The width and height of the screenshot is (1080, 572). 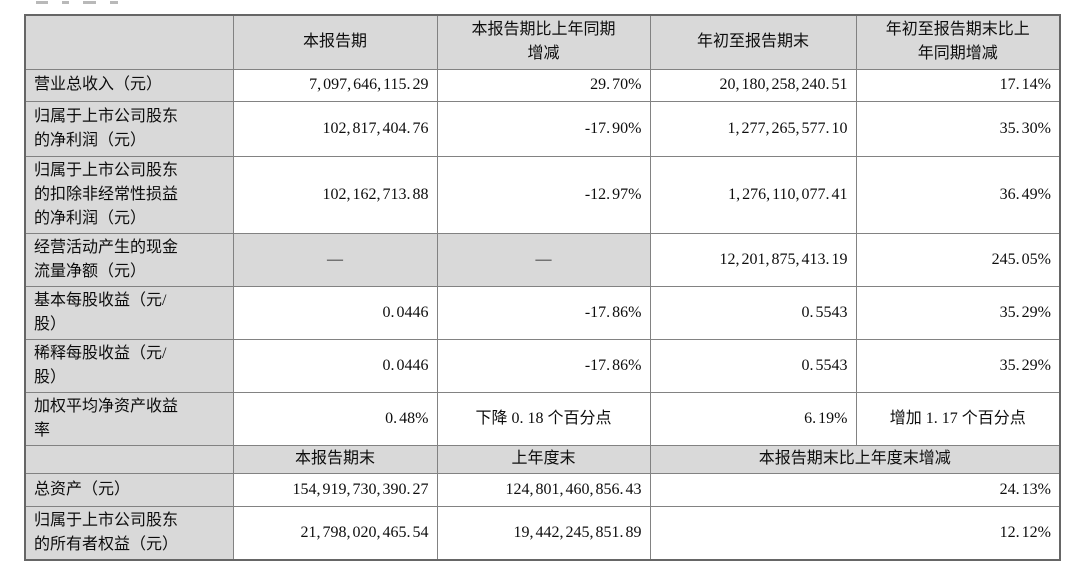 What do you see at coordinates (958, 194) in the screenshot?
I see `ytd-yoy-cell: 36. 49%` at bounding box center [958, 194].